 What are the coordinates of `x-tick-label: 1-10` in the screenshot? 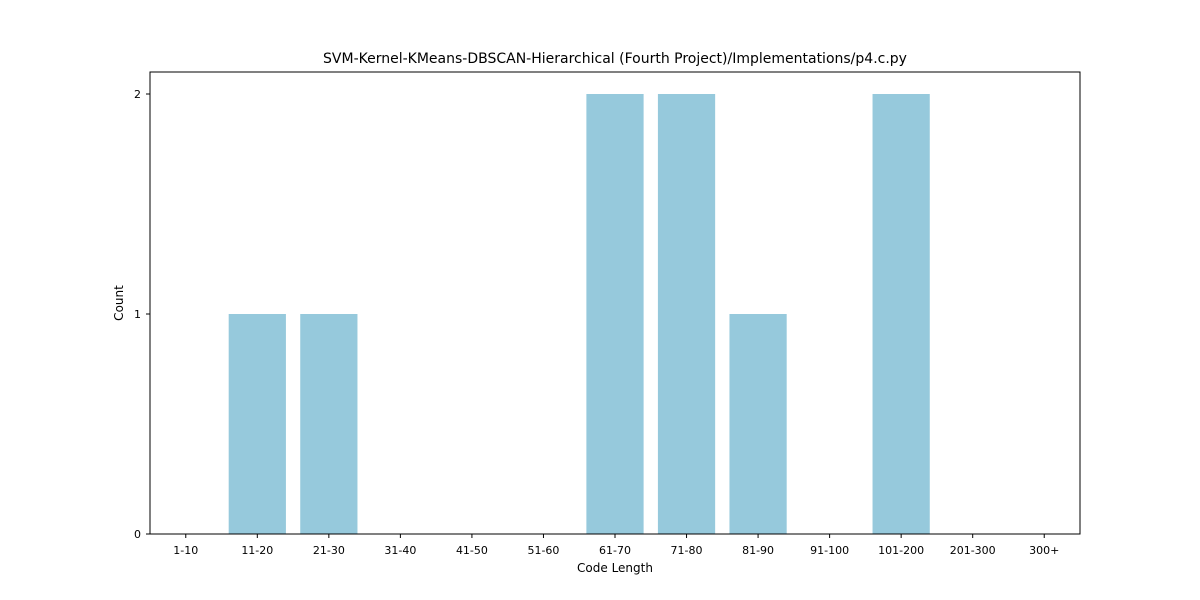 It's located at (185, 550).